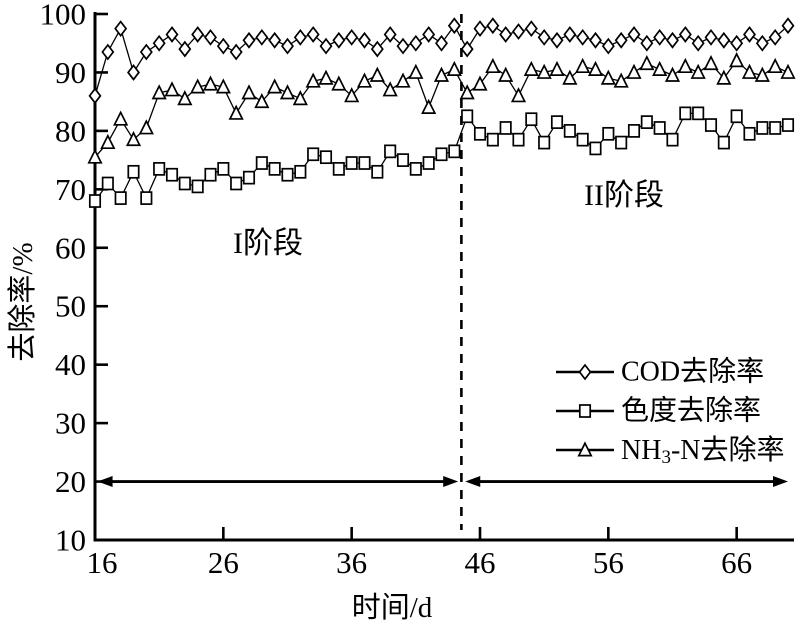 Image resolution: width=800 pixels, height=628 pixels. I want to click on x-tick-label: 46, so click(480, 562).